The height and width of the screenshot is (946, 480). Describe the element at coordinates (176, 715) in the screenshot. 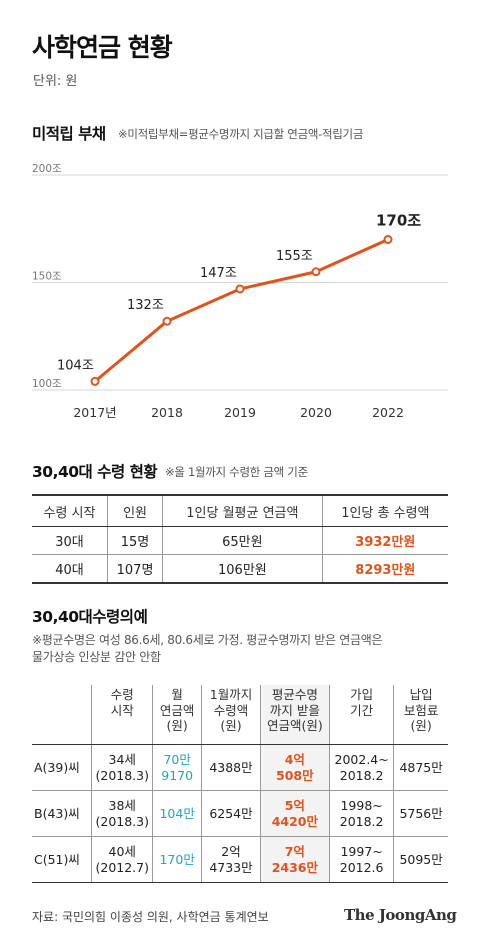

I see `header-monthly: 월 연금액 (원)` at that location.